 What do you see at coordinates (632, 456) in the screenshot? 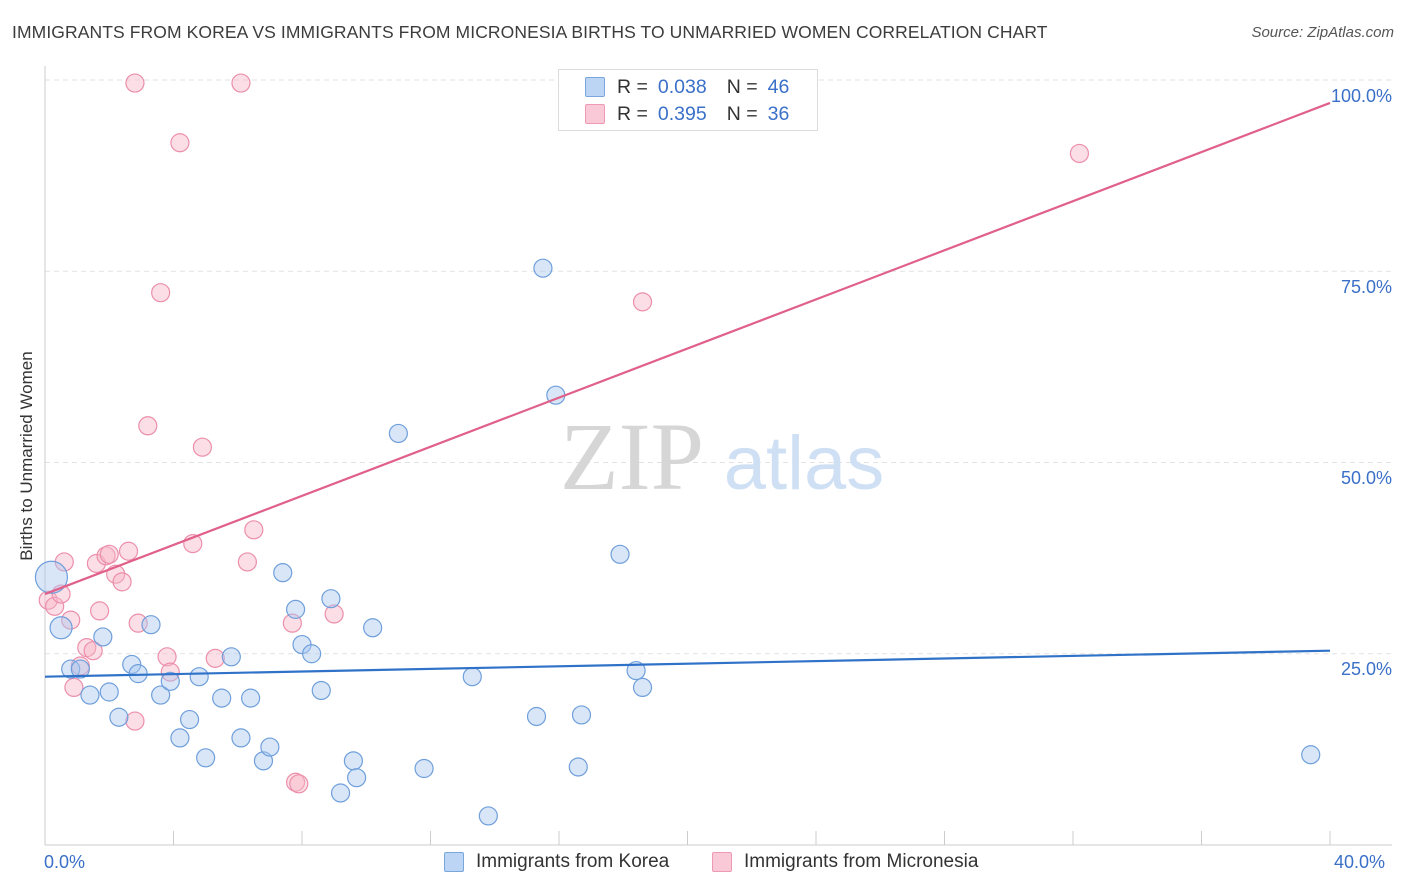
I see `watermark-zip: ZIP` at bounding box center [632, 456].